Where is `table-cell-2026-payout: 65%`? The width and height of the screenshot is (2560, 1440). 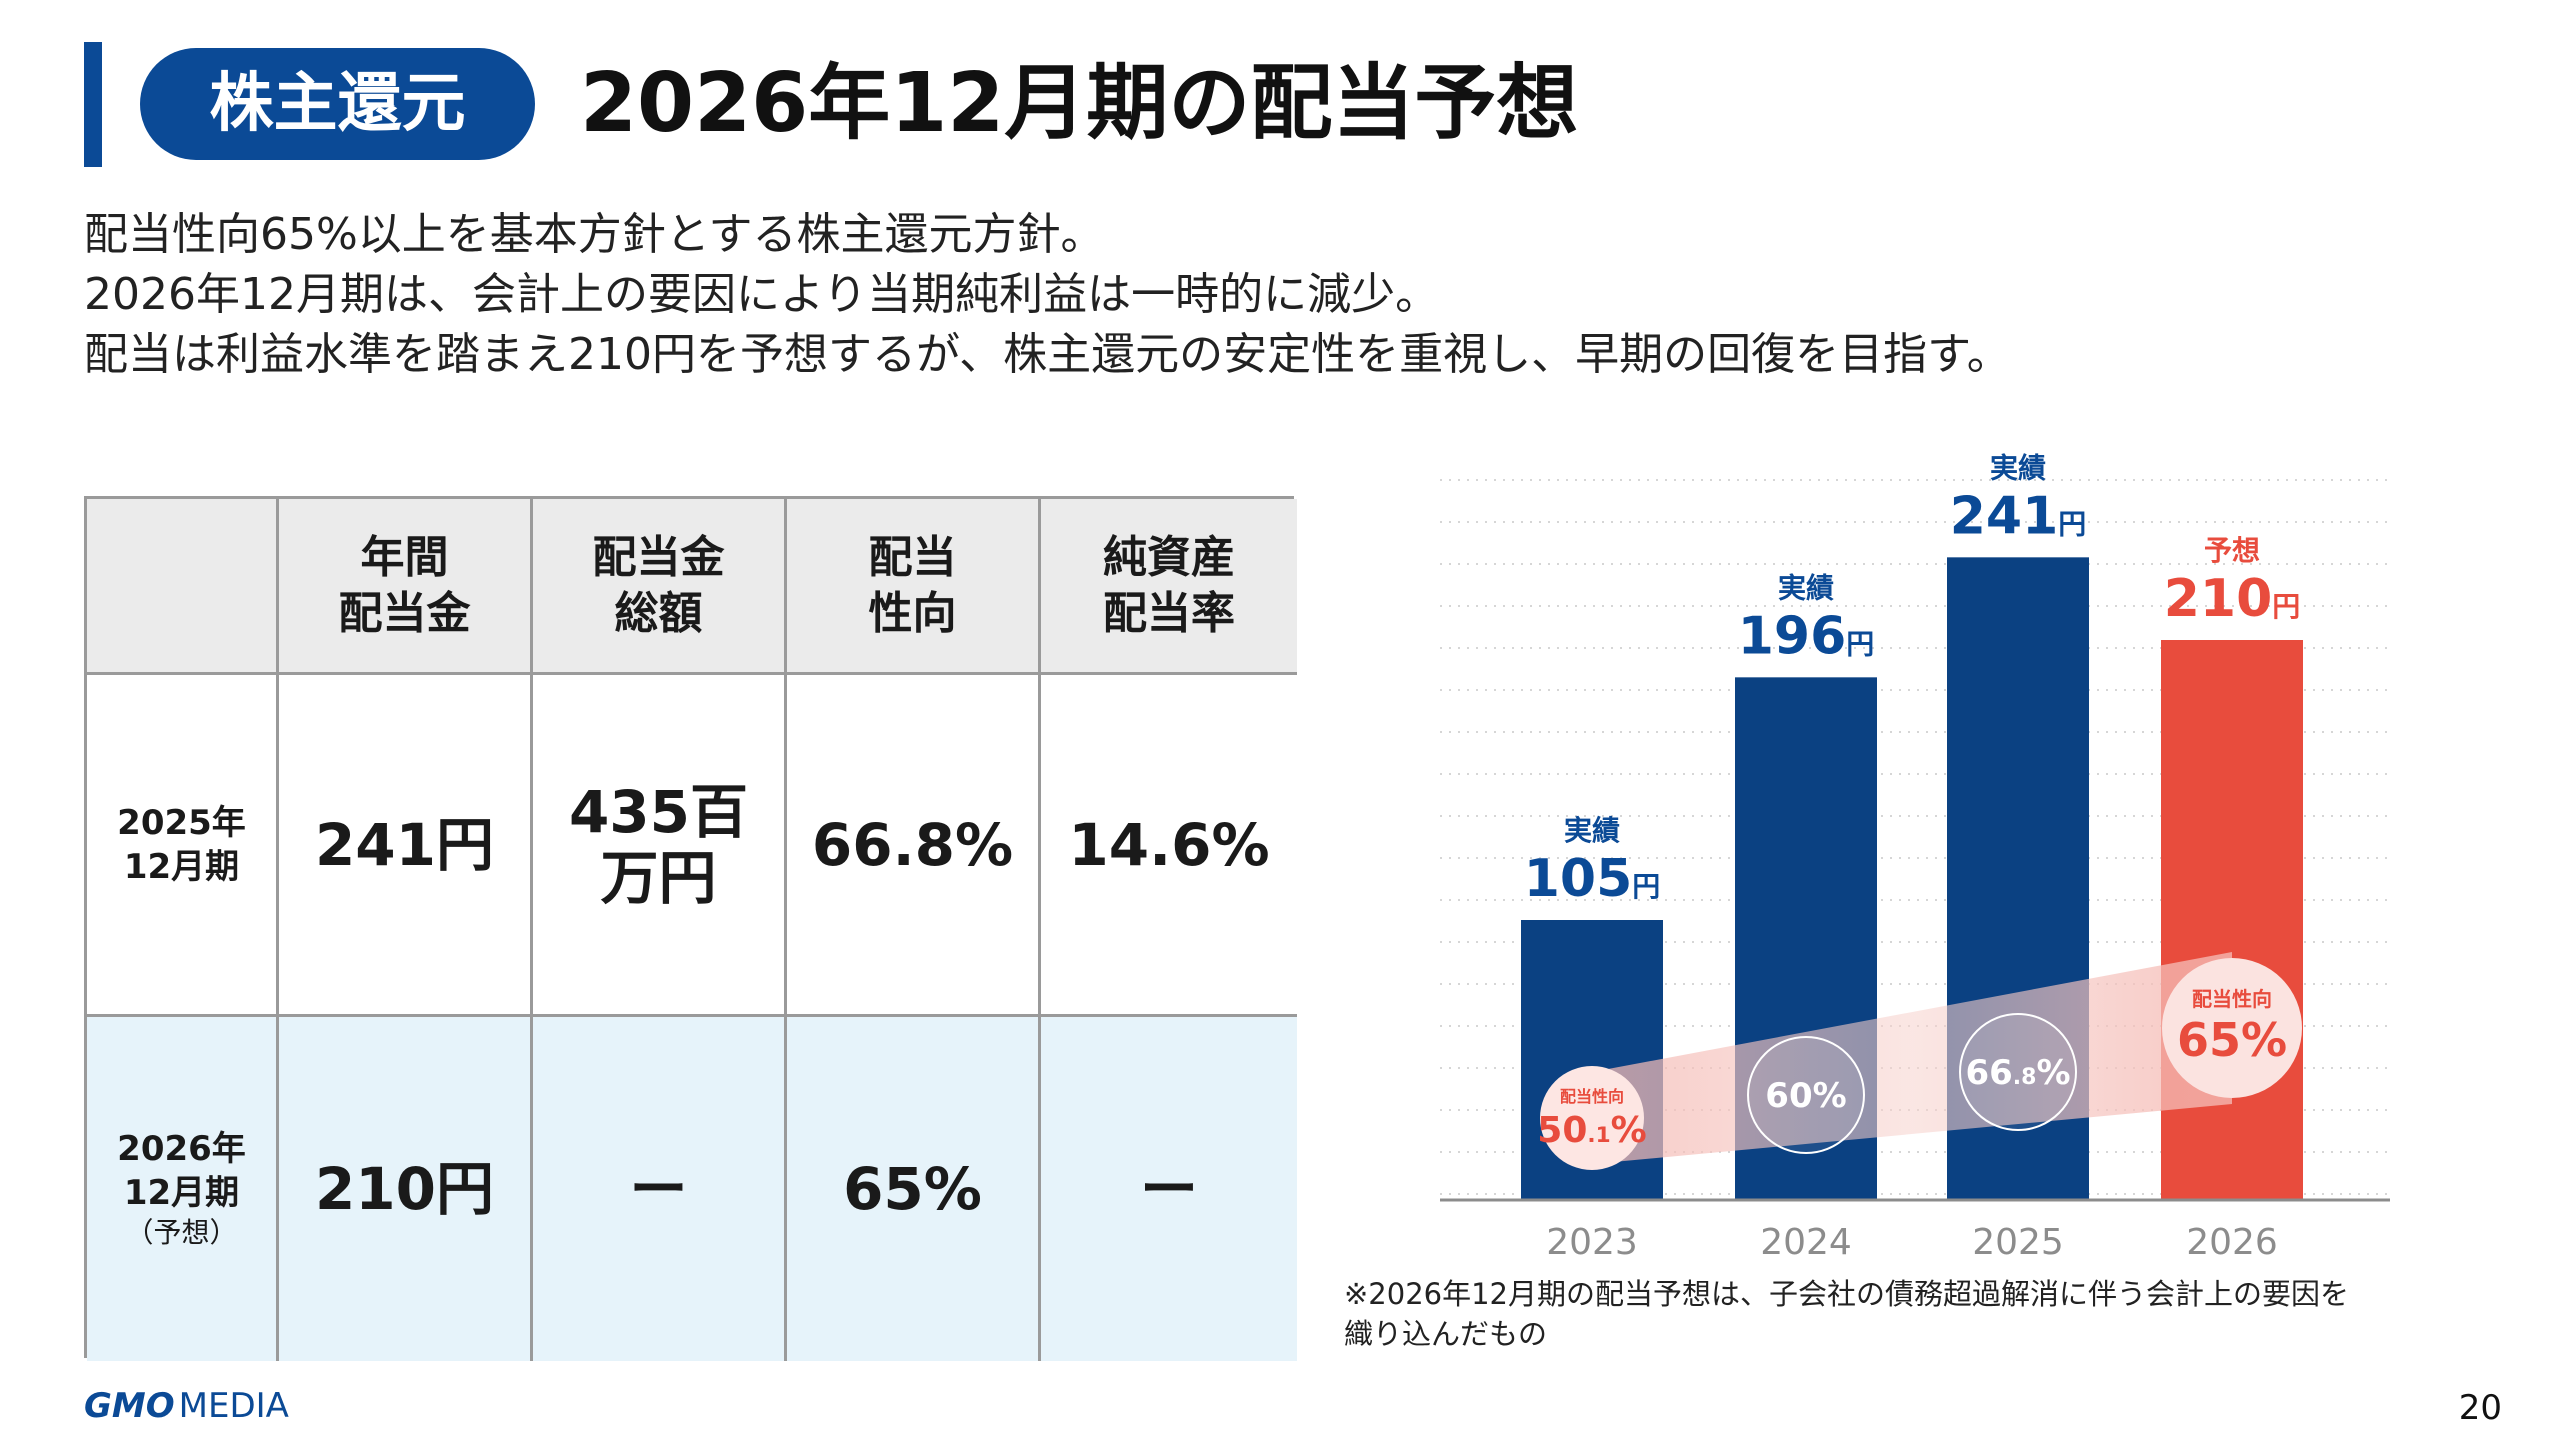 table-cell-2026-payout: 65% is located at coordinates (914, 1189).